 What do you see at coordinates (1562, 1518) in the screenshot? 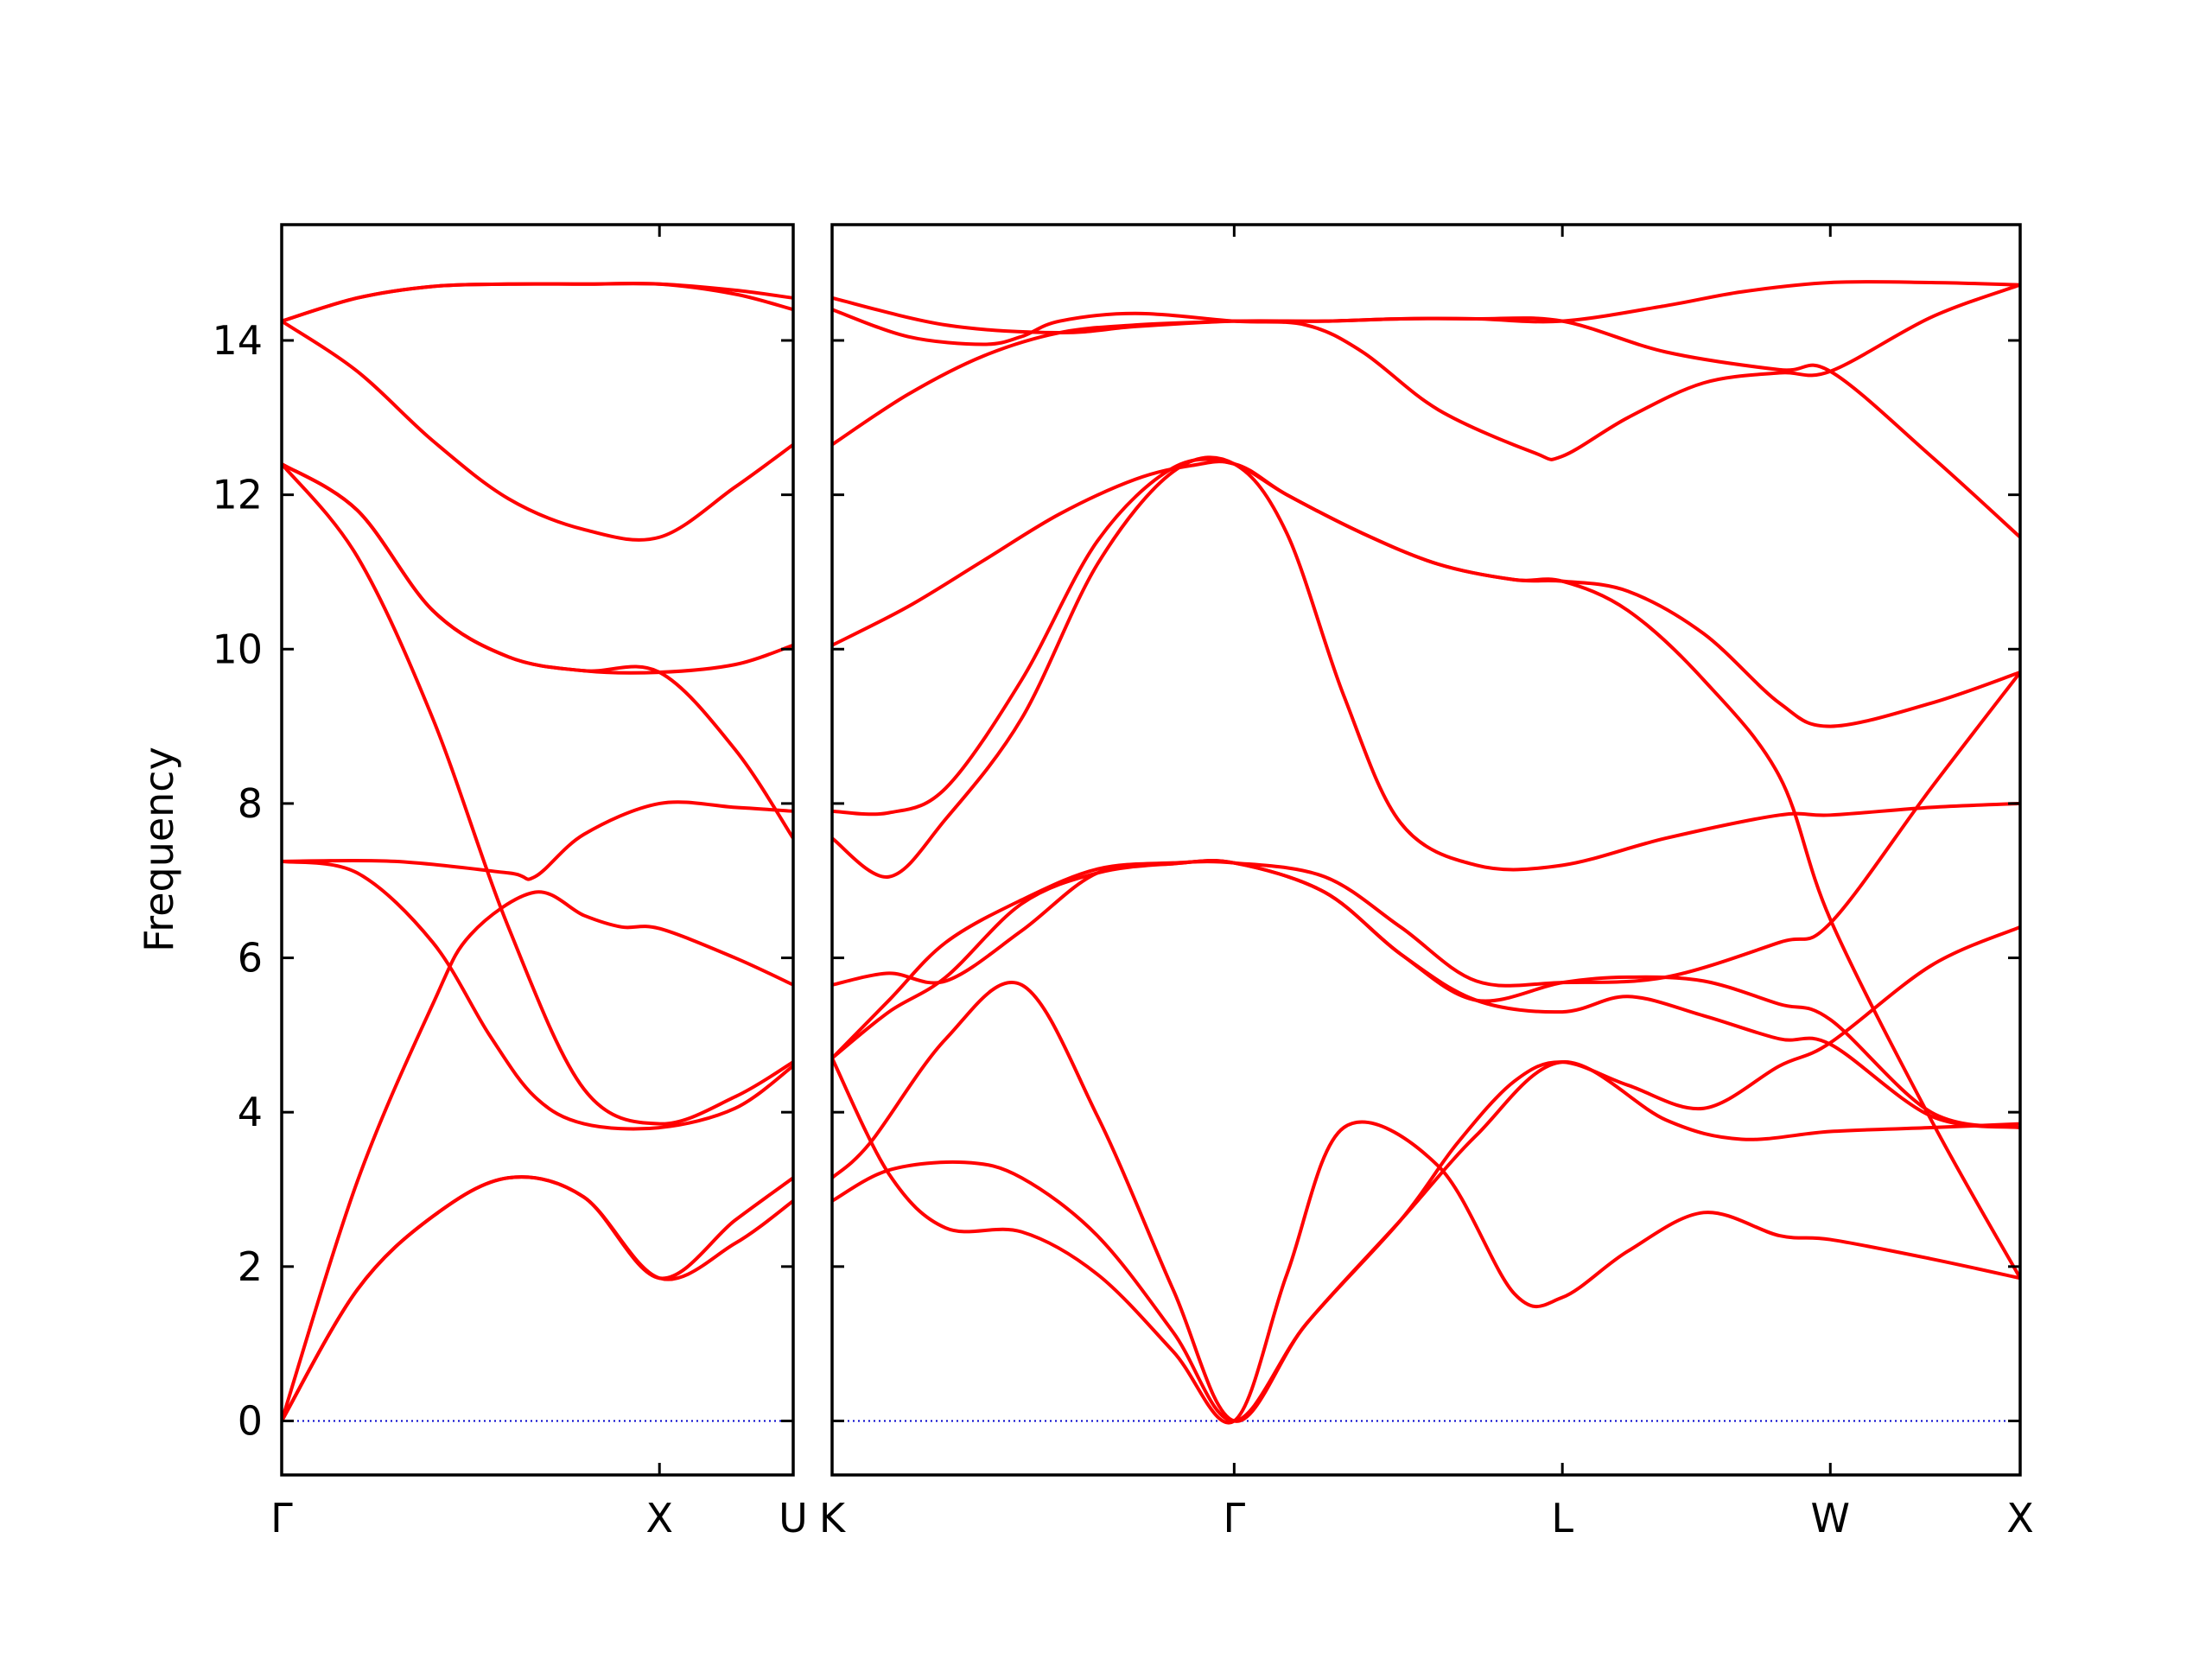
I see `x-tick-label: L` at bounding box center [1562, 1518].